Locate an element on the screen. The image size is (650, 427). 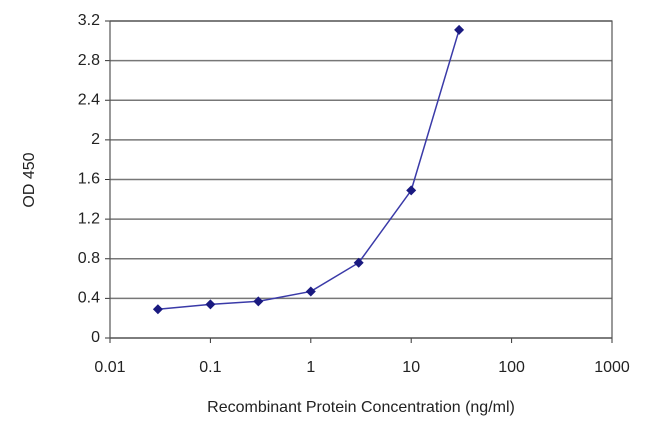
y-tick-label: 2 is located at coordinates (95, 139).